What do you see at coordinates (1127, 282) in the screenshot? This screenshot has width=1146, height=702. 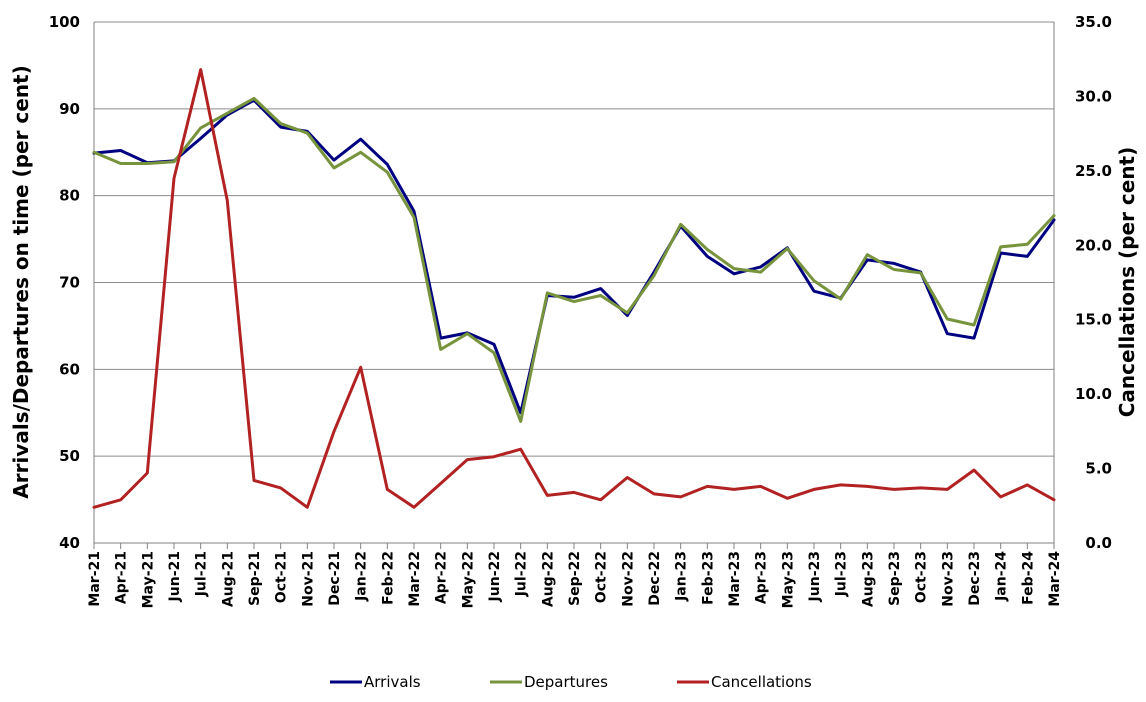 I see `y-axis-right-title: Cancellations (per cent)` at bounding box center [1127, 282].